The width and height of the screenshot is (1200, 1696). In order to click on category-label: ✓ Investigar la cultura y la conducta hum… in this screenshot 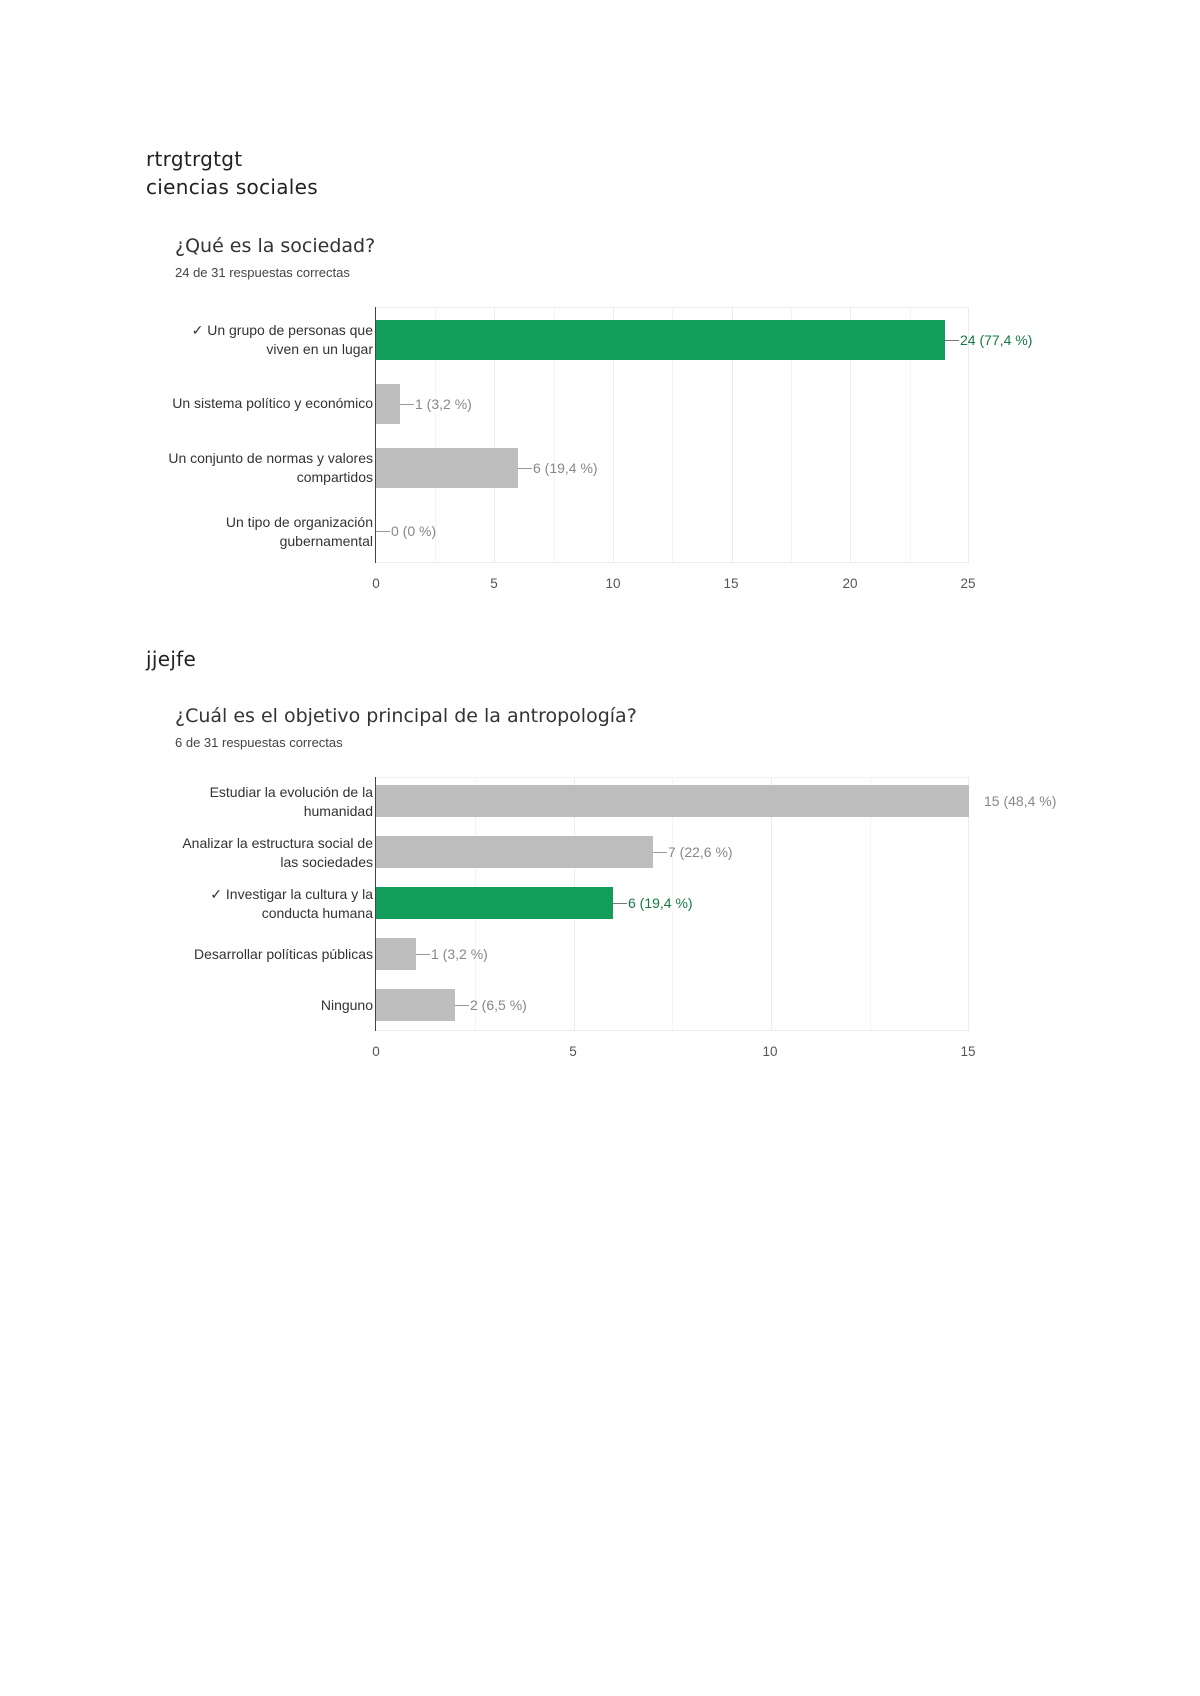, I will do `click(291, 903)`.